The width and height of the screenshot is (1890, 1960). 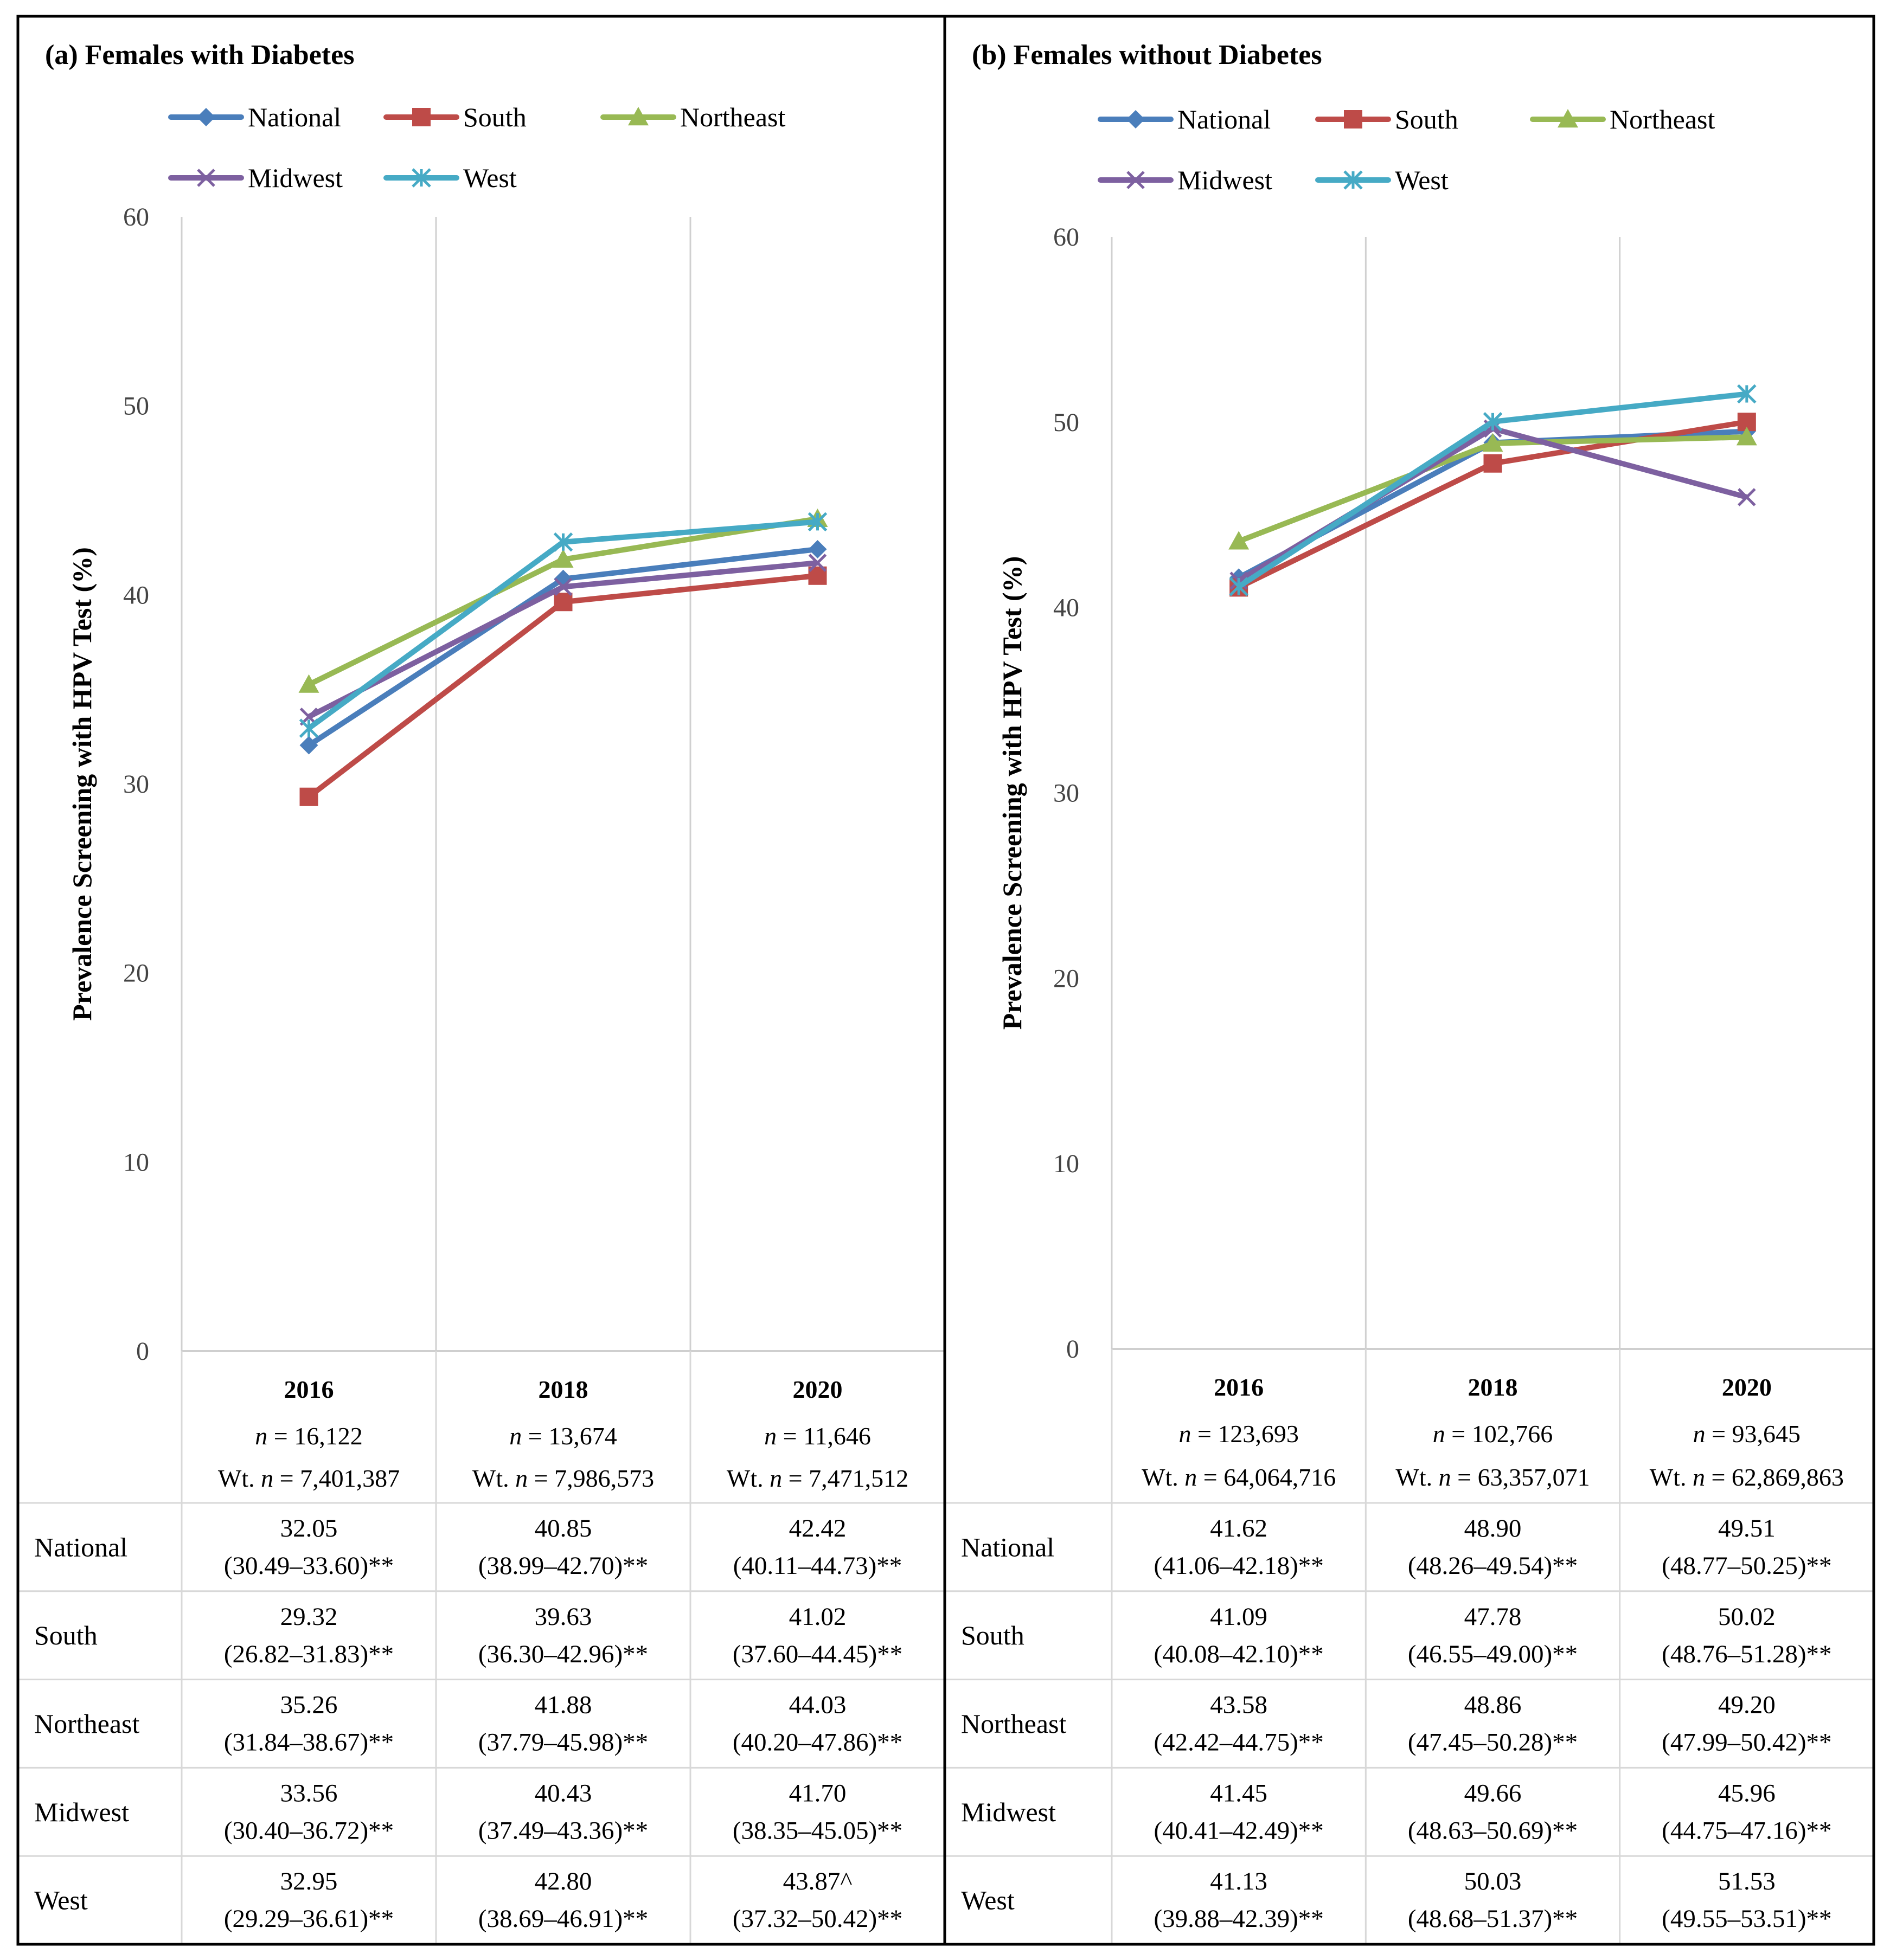 What do you see at coordinates (1747, 1387) in the screenshot?
I see `x-tick-label-2020: 2020` at bounding box center [1747, 1387].